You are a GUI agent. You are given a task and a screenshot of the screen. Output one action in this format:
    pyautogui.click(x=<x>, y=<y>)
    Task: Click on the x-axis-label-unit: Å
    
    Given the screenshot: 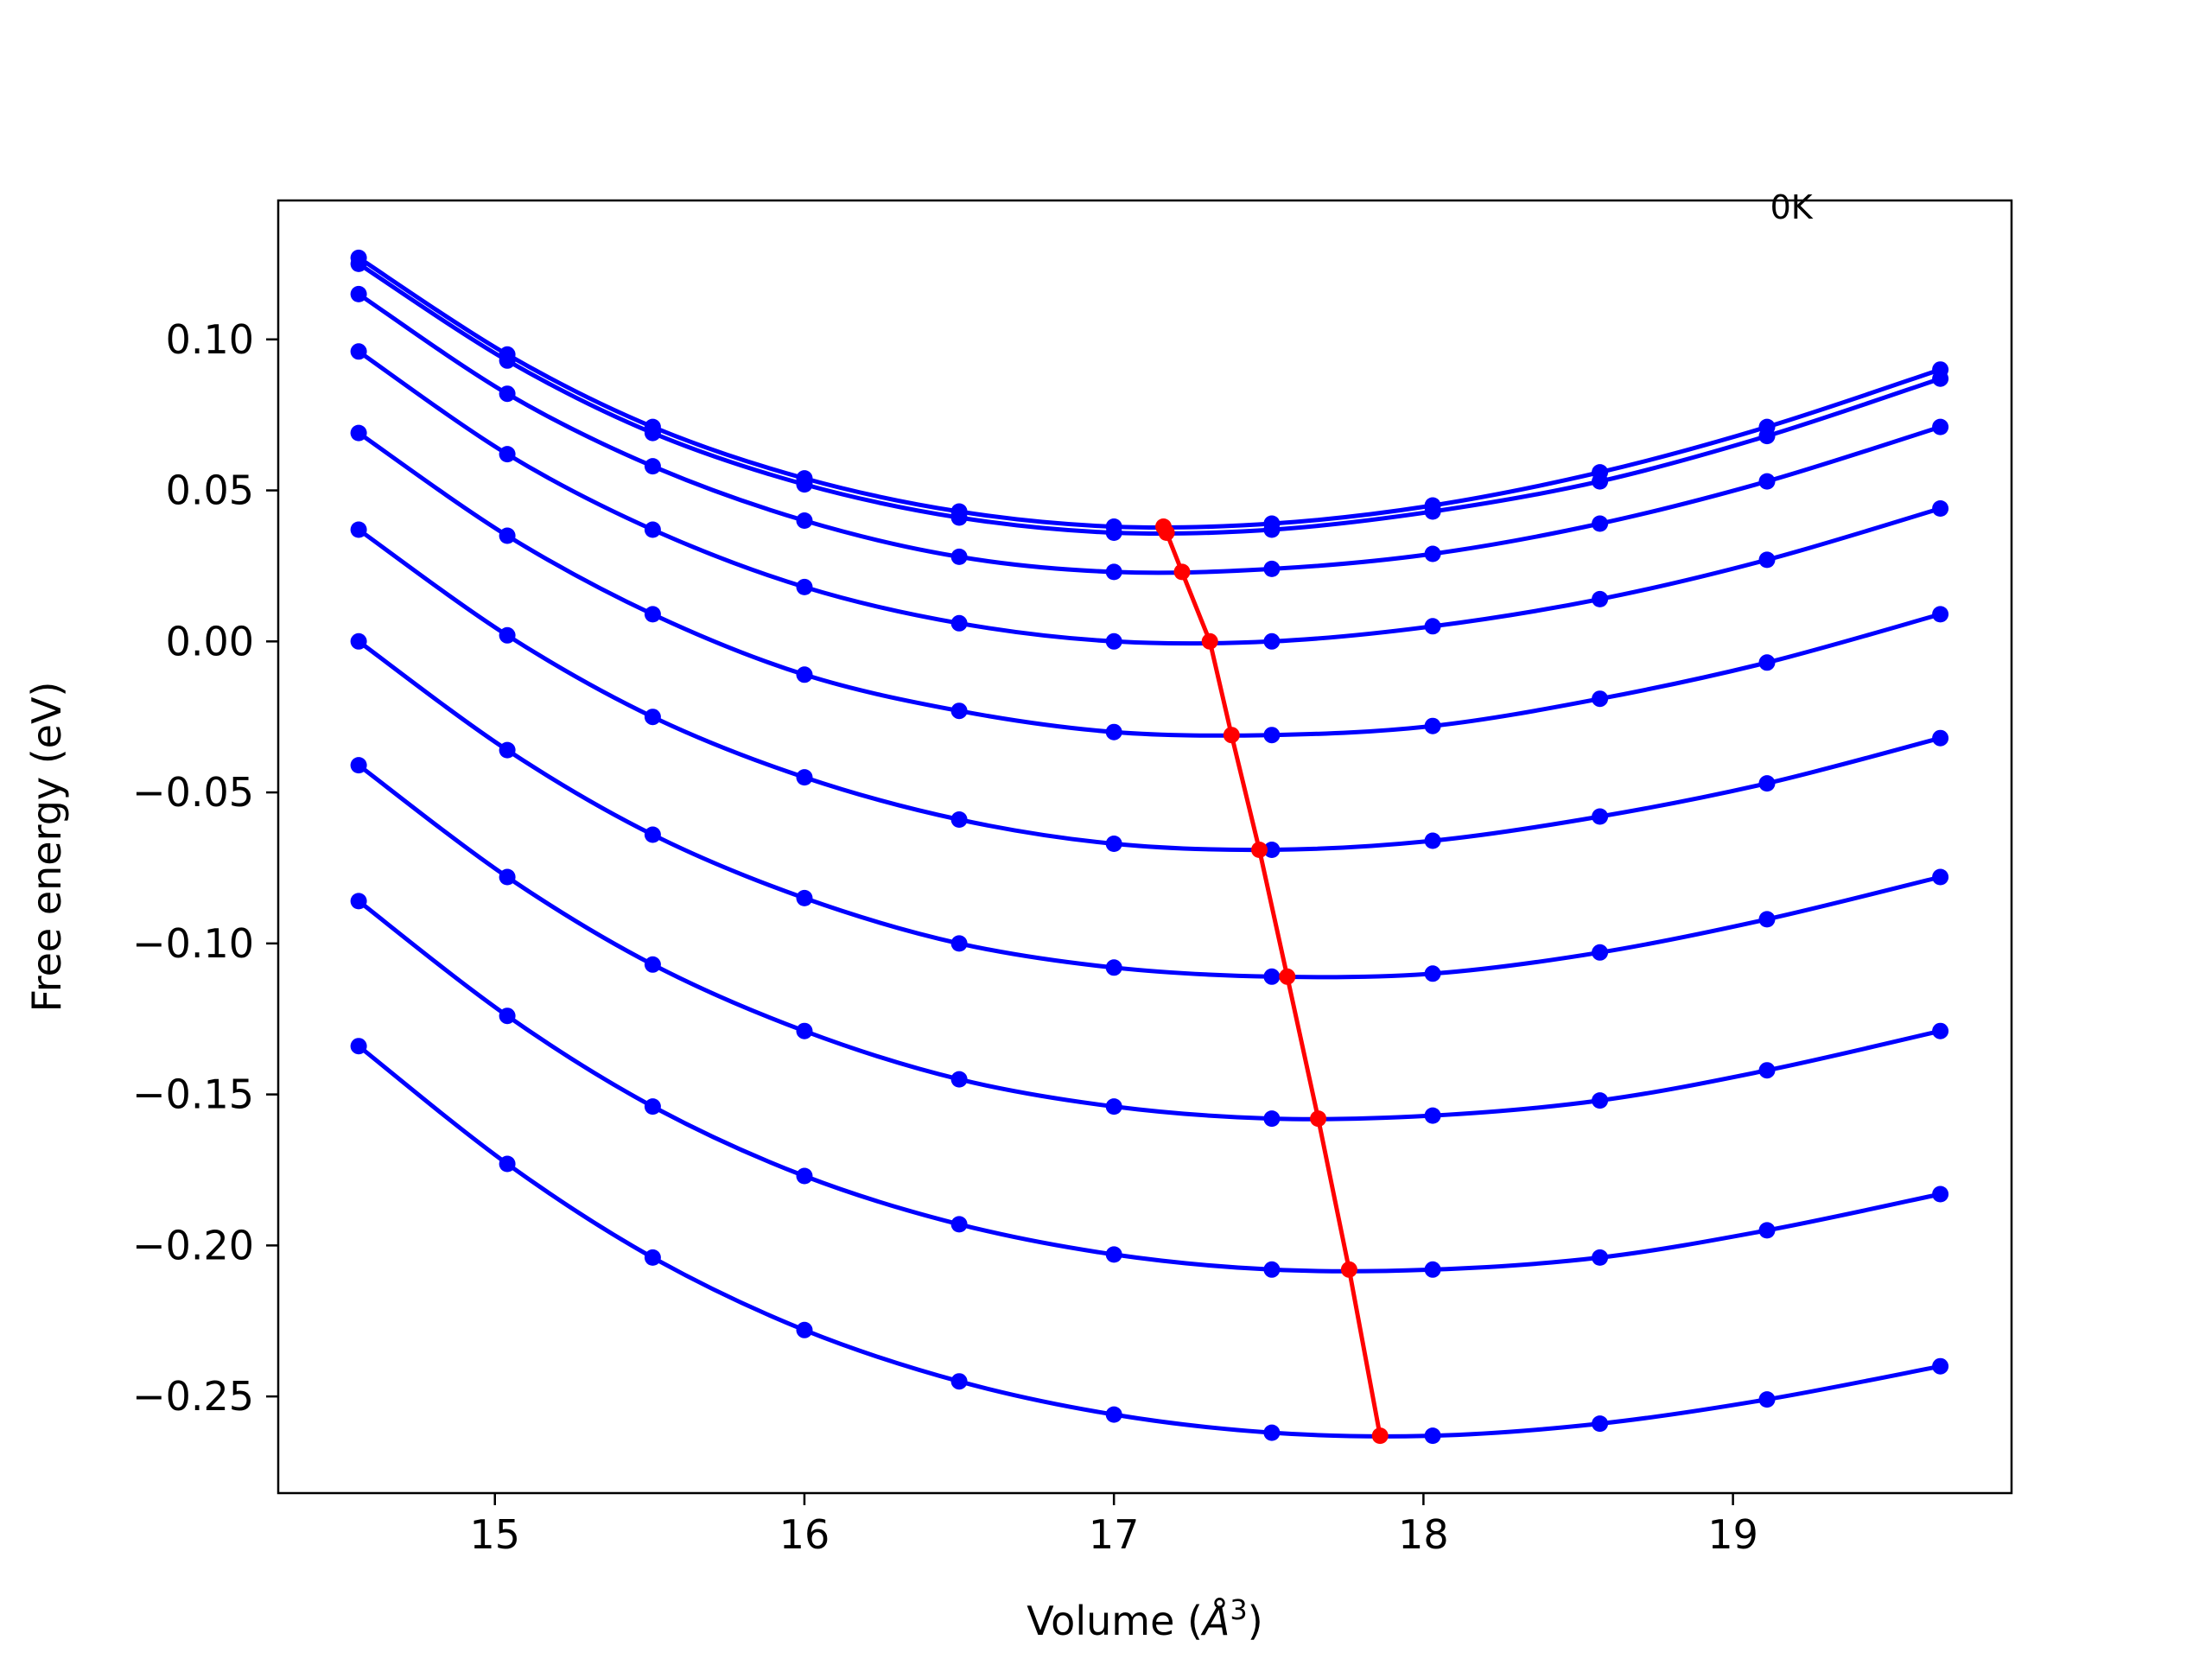 What is the action you would take?
    pyautogui.click(x=1215, y=1621)
    